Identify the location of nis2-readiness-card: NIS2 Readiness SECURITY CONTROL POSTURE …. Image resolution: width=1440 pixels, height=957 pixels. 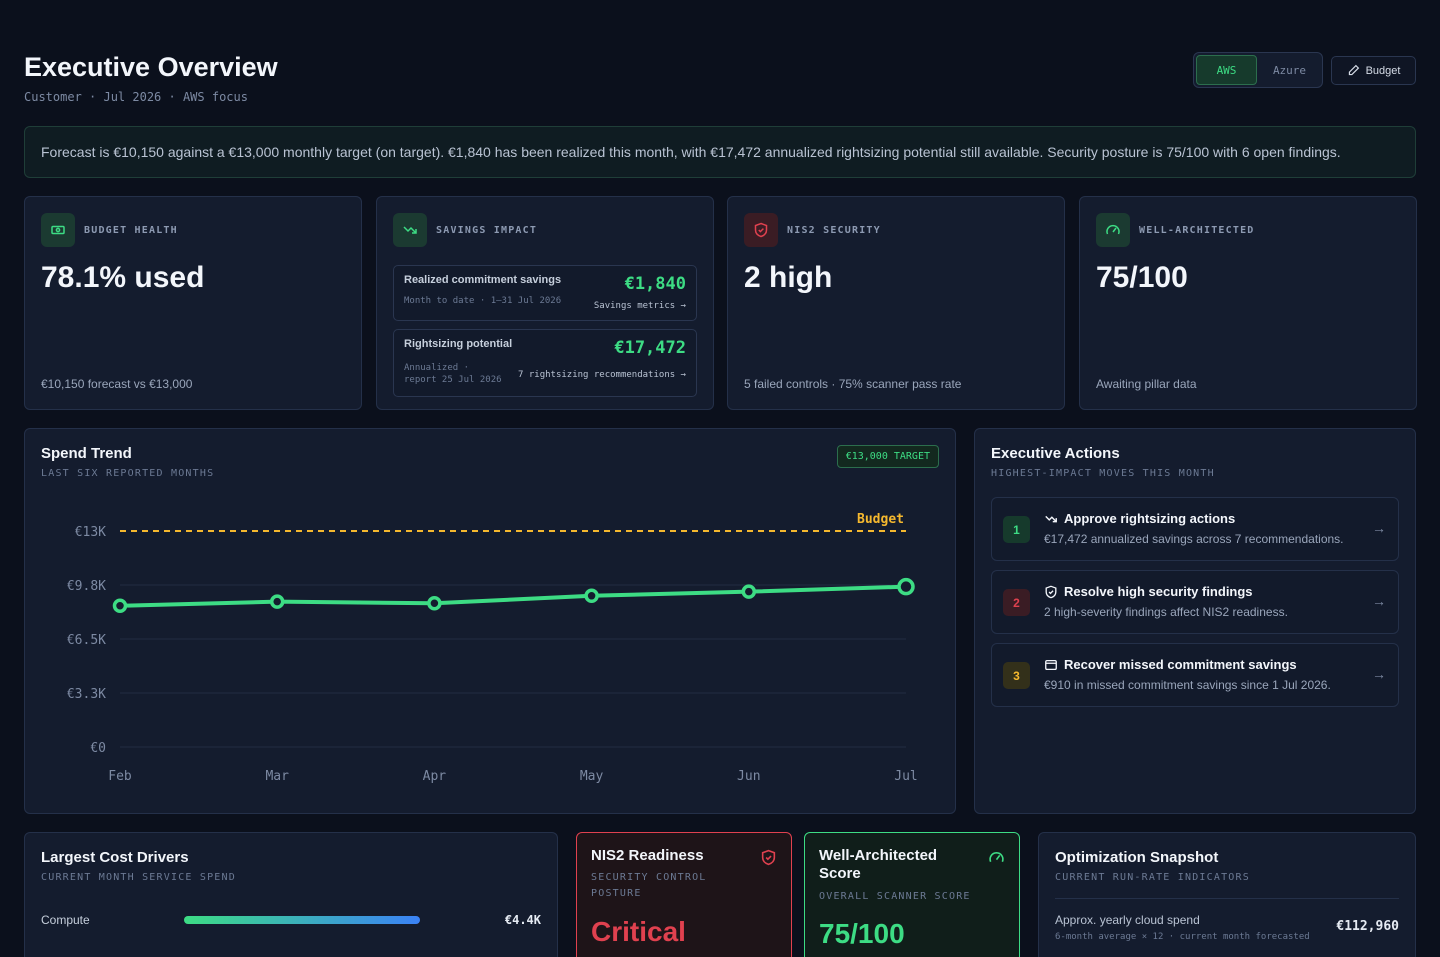
(684, 894).